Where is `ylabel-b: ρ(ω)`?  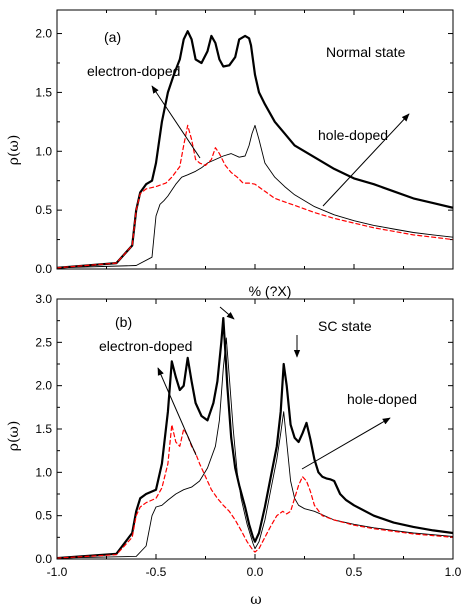
ylabel-b: ρ(ω) is located at coordinates (14, 436).